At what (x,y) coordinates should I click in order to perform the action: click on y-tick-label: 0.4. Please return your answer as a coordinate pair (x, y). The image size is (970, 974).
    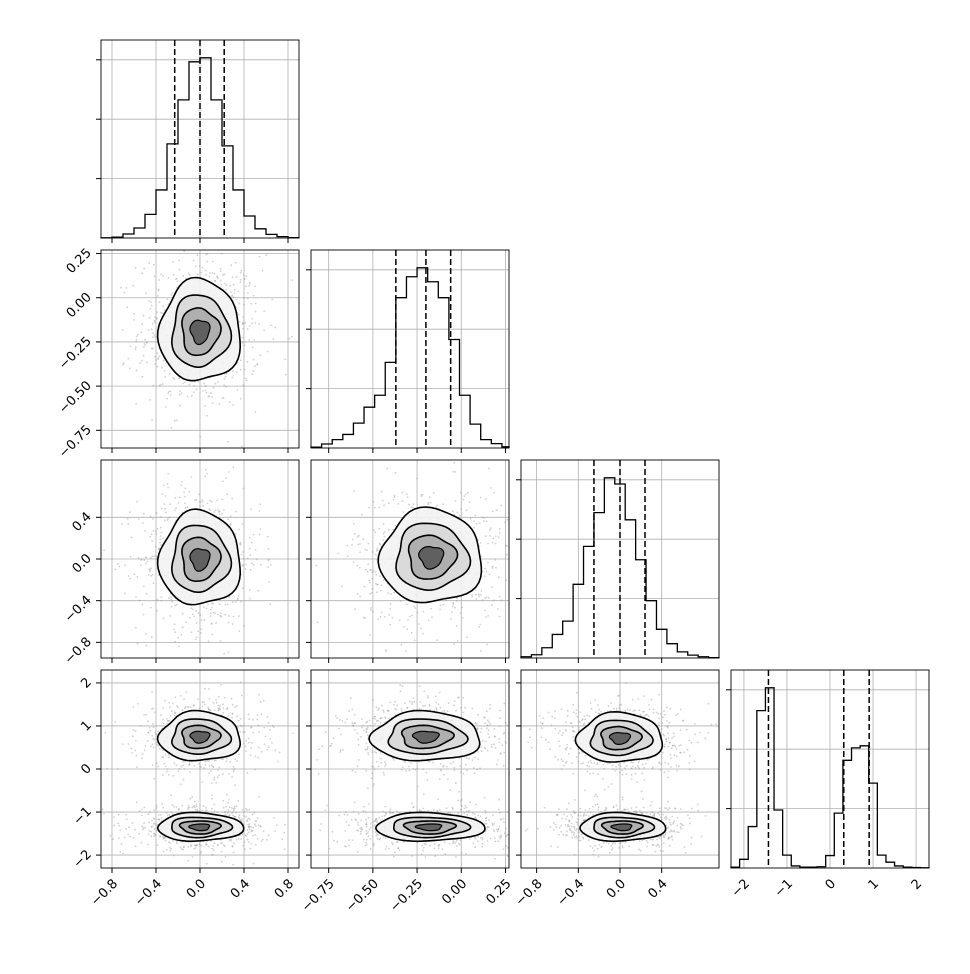
    Looking at the image, I should click on (82, 522).